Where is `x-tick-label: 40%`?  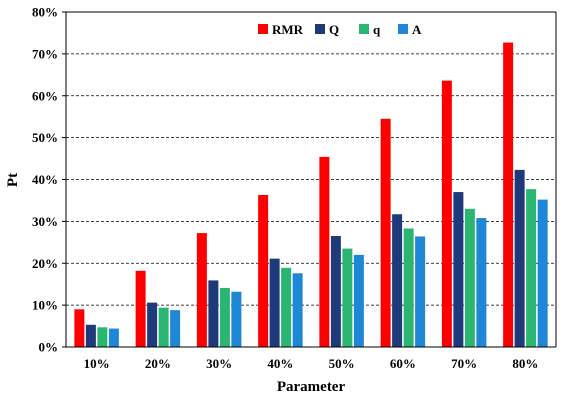 x-tick-label: 40% is located at coordinates (280, 363).